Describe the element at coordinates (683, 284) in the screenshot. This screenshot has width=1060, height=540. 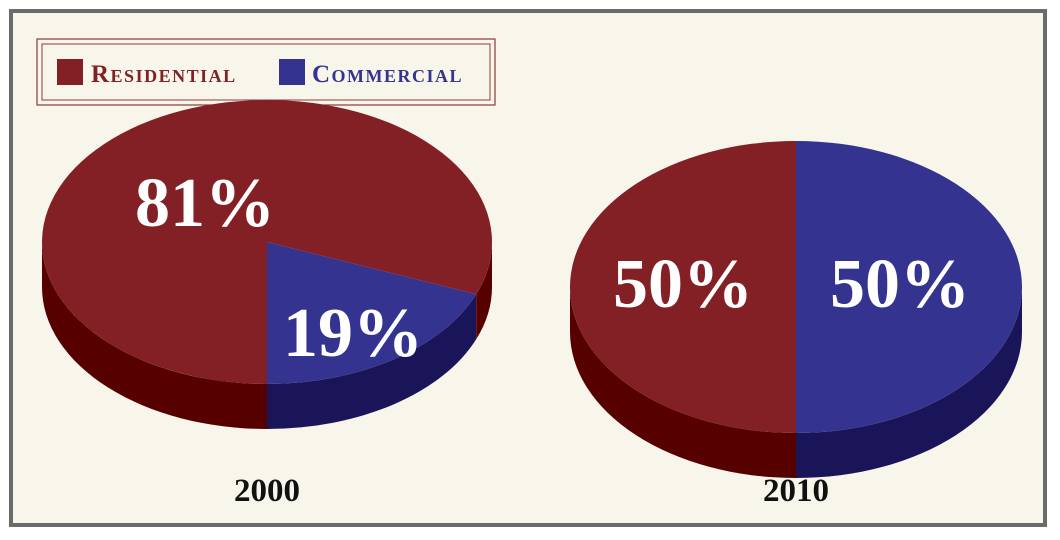
I see `data-label-residential: 50%` at that location.